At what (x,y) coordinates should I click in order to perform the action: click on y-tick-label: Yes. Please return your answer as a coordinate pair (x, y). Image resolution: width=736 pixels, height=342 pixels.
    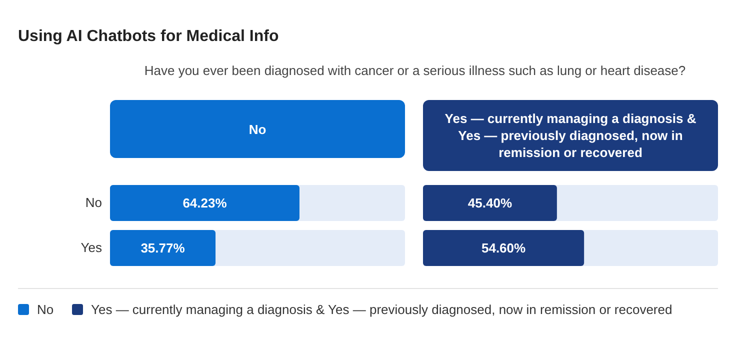
    Looking at the image, I should click on (91, 248).